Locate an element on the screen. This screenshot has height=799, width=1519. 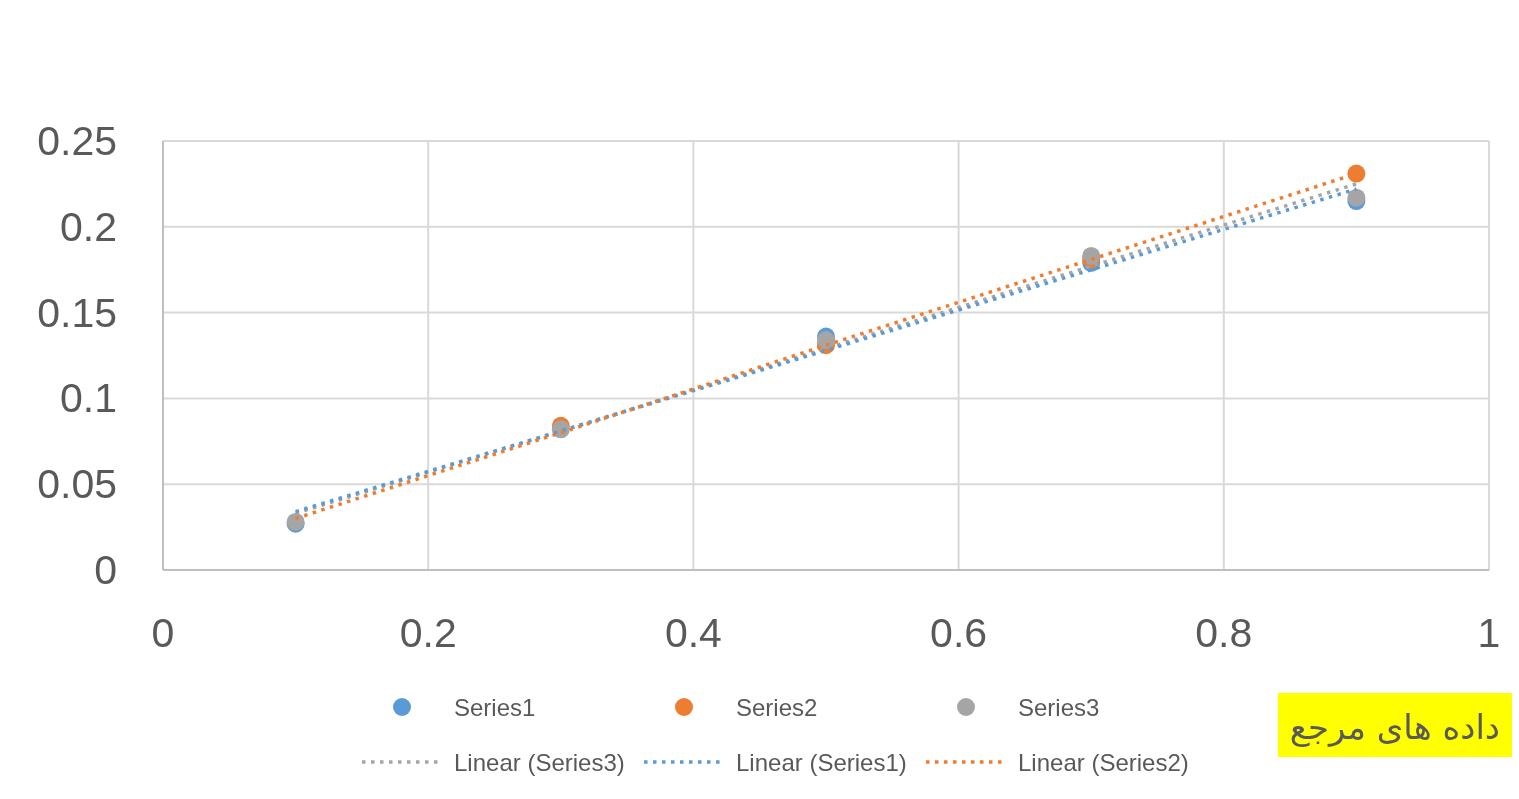
legend-label: Series1 is located at coordinates (495, 707).